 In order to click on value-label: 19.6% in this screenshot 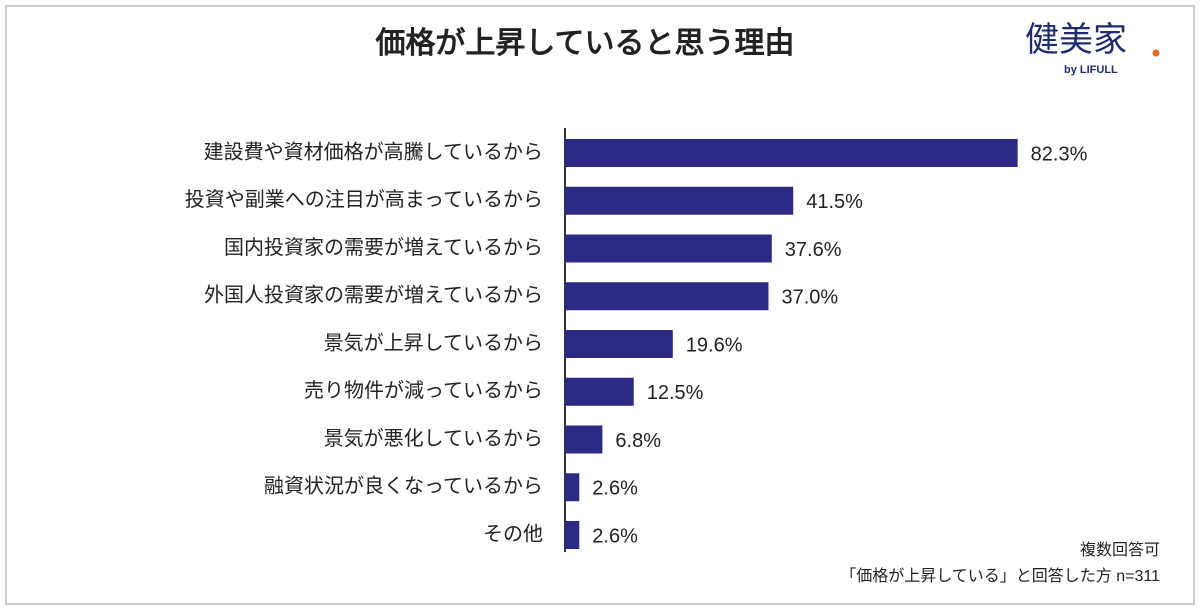, I will do `click(714, 345)`.